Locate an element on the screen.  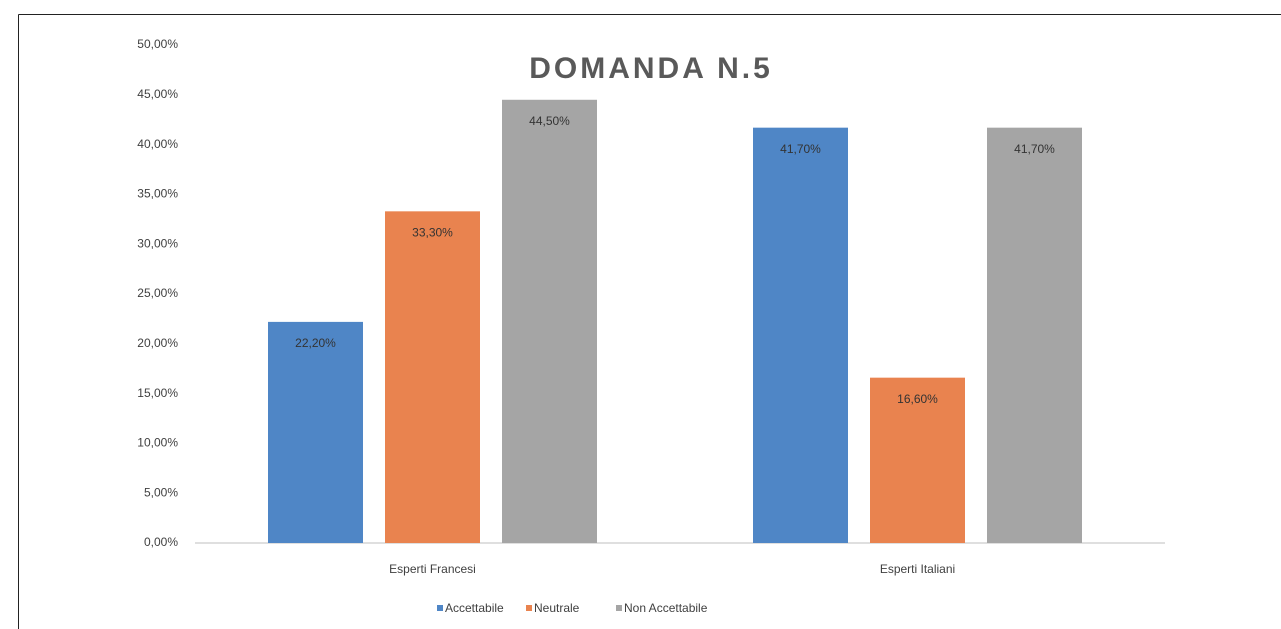
chart-title: DOMANDA N.5 is located at coordinates (651, 68).